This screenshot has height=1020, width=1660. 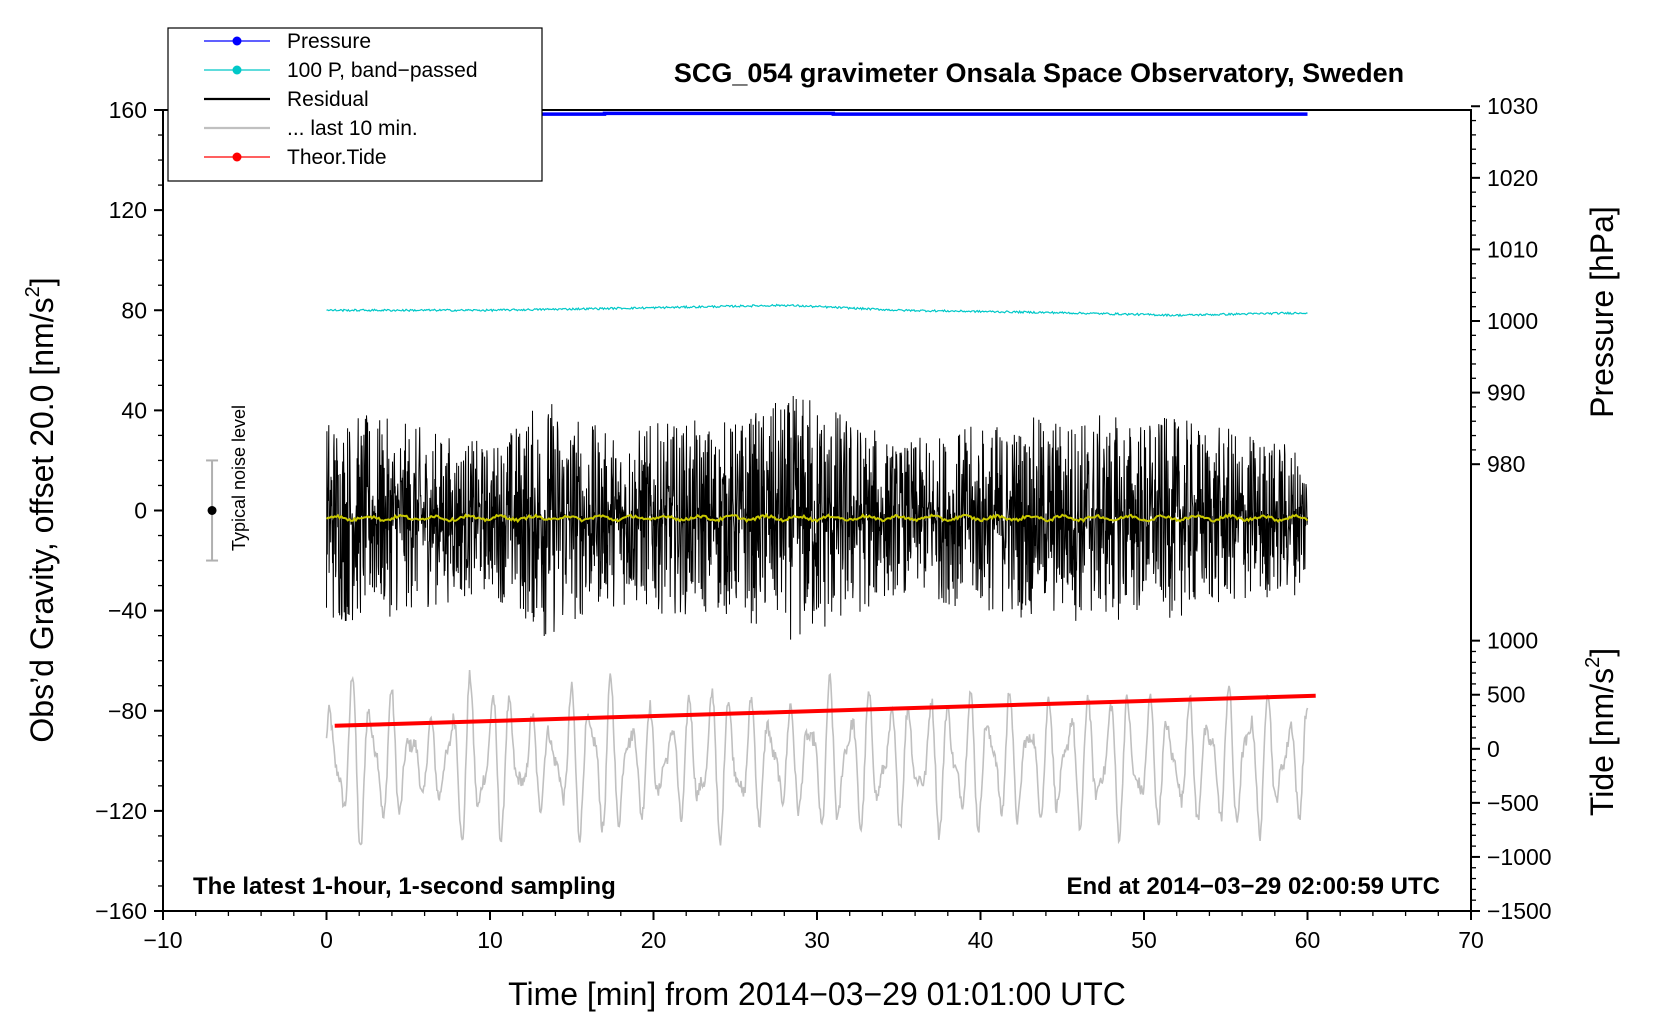 I want to click on y-left-tick-label: −40, so click(x=127, y=611).